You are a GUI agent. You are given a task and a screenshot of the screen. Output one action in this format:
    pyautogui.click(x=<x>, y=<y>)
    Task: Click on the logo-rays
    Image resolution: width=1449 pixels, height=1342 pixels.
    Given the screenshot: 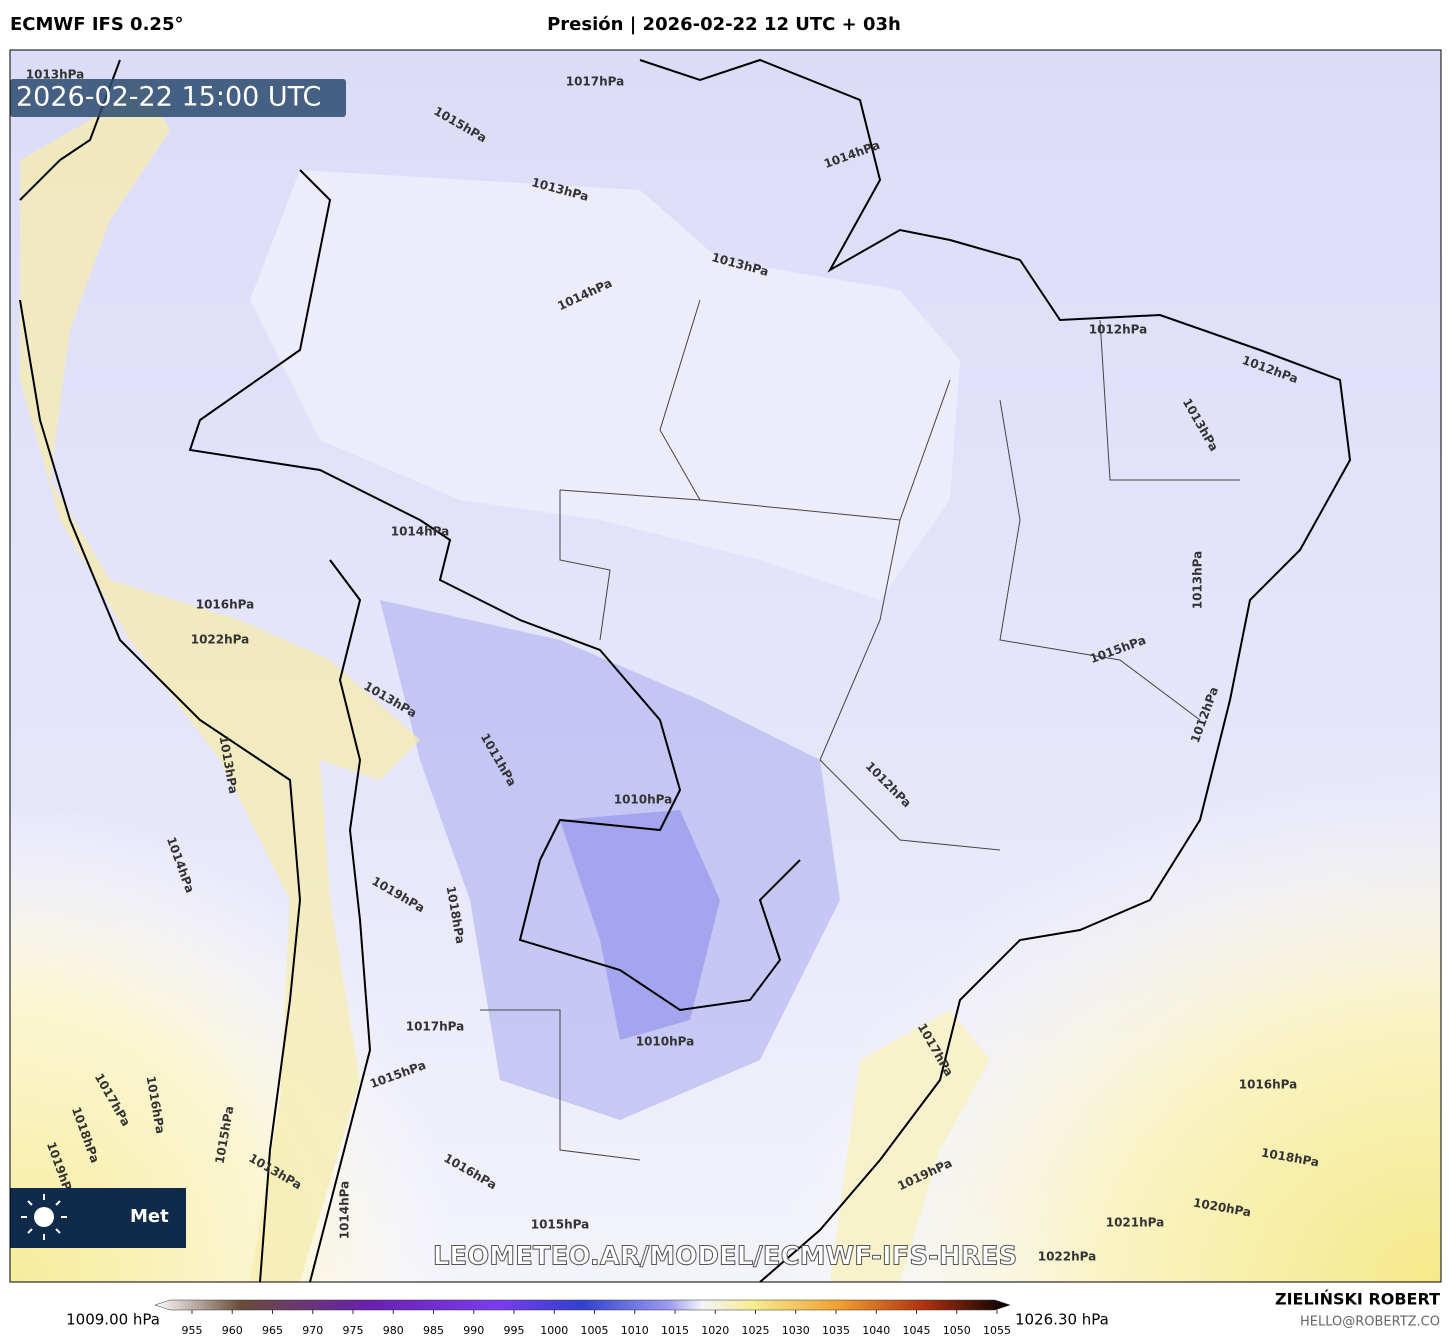 What is the action you would take?
    pyautogui.click(x=44, y=1217)
    